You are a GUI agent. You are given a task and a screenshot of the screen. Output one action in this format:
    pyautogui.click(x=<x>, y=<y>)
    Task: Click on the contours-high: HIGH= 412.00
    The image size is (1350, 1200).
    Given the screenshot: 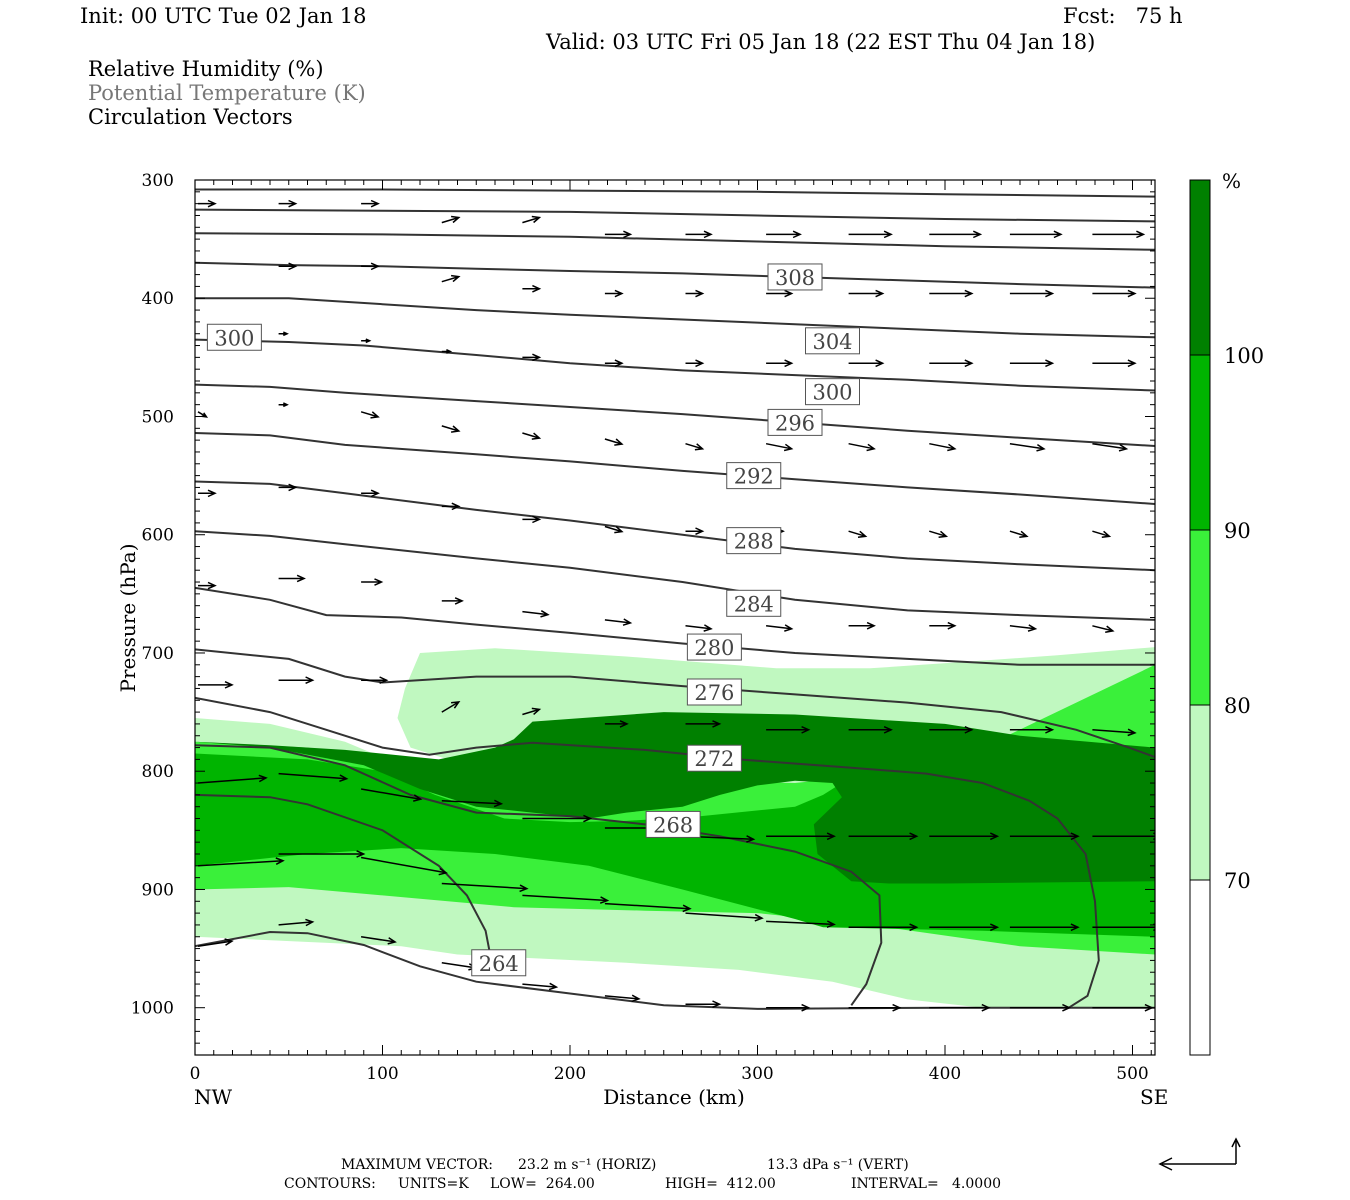 What is the action you would take?
    pyautogui.click(x=720, y=1184)
    